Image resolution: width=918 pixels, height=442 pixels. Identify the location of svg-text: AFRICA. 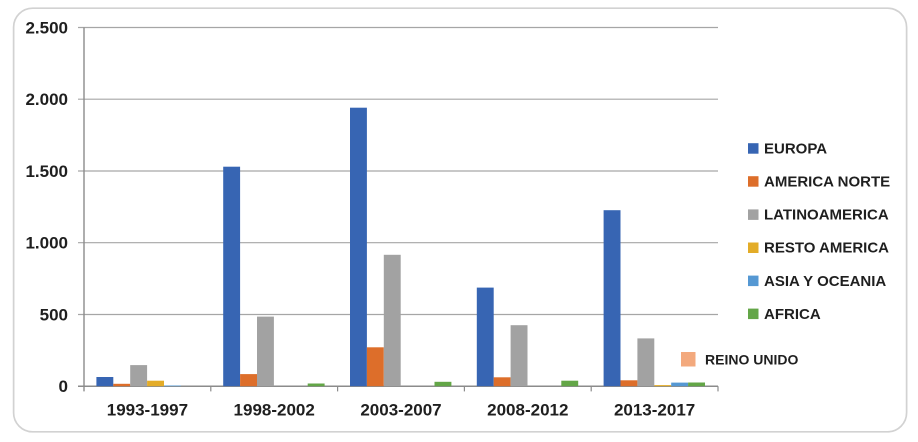
(792, 314).